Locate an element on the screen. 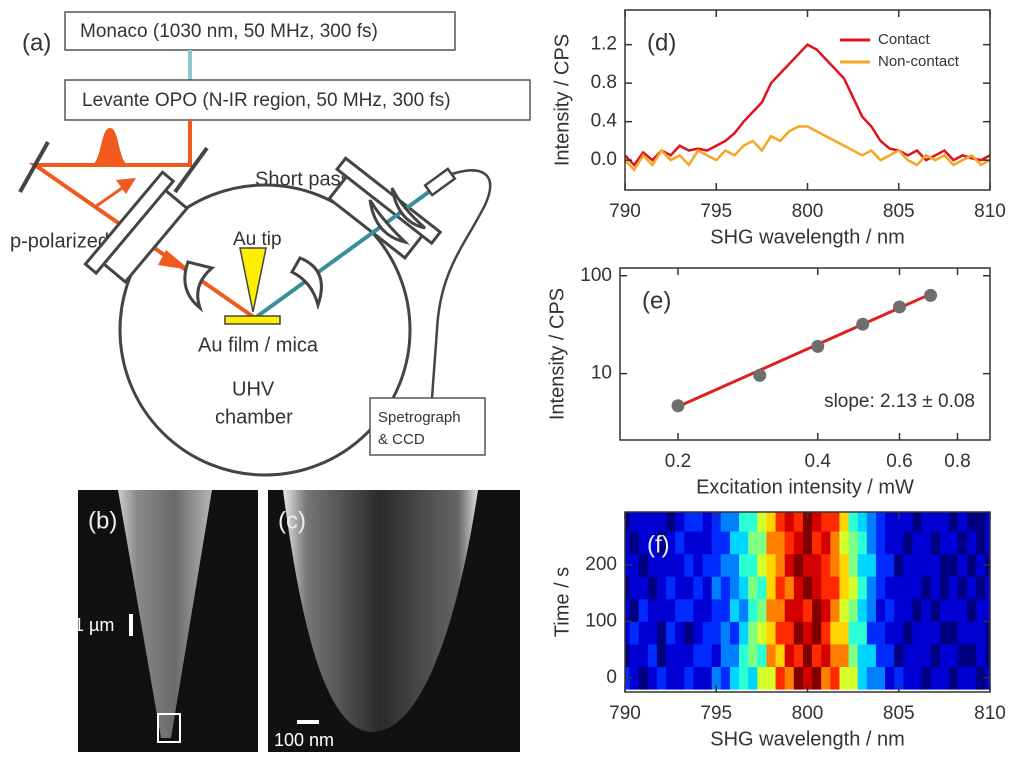  y-tick-label: 0.8 is located at coordinates (604, 82).